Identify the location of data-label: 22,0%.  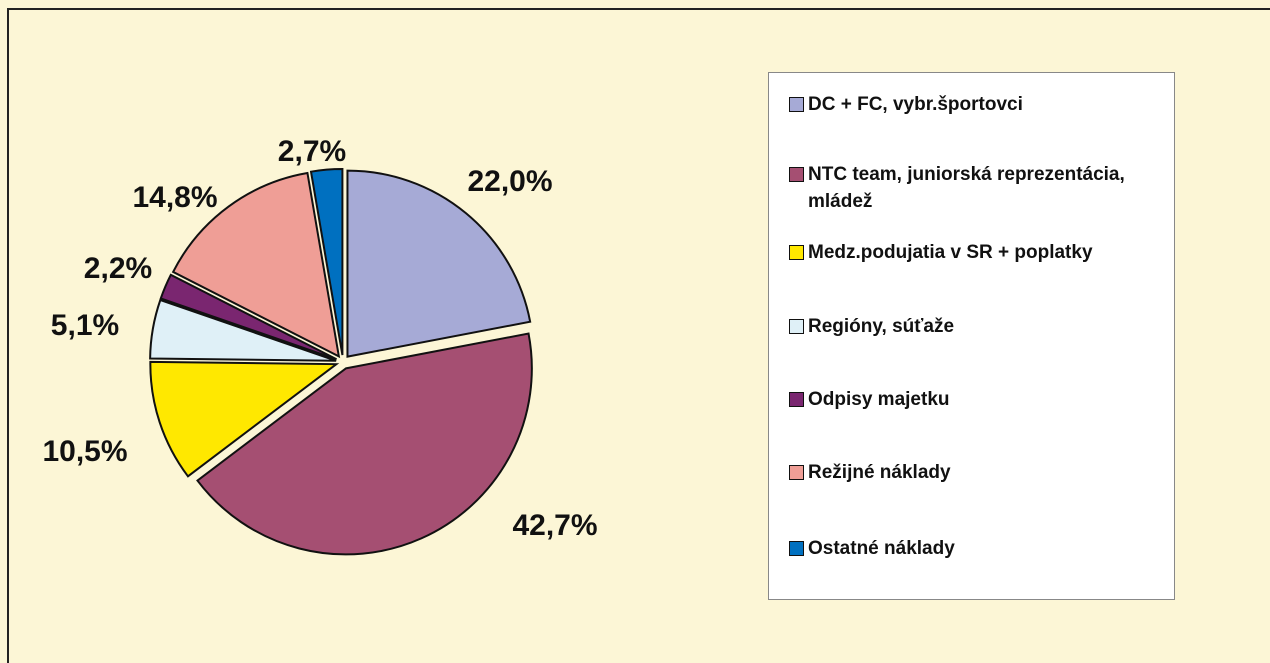
(509, 181).